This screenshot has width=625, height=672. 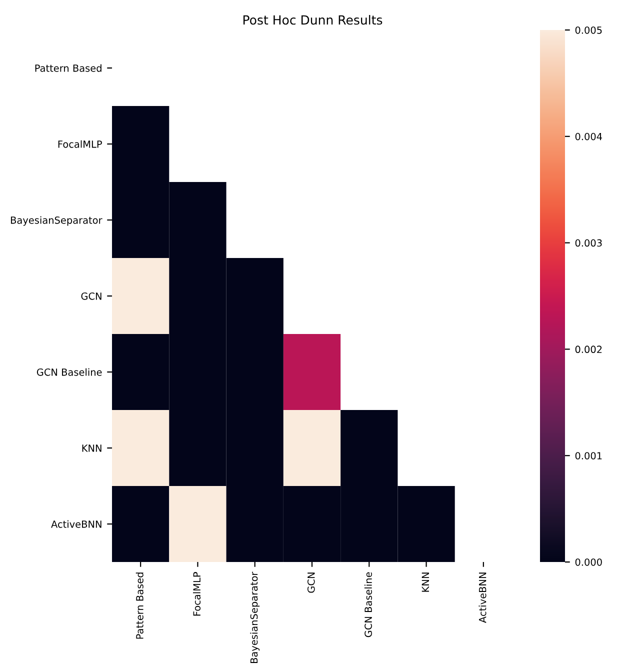 What do you see at coordinates (482, 597) in the screenshot?
I see `x-tick-label: ActiveBNN` at bounding box center [482, 597].